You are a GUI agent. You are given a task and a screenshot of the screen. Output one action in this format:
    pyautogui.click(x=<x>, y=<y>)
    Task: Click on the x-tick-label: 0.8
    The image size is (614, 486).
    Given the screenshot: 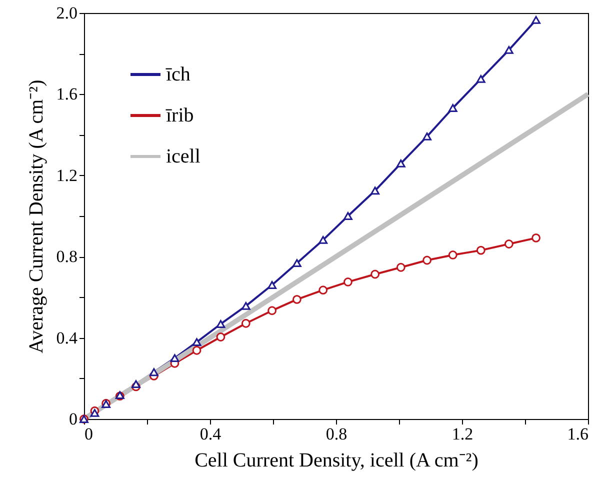 What is the action you would take?
    pyautogui.click(x=337, y=434)
    